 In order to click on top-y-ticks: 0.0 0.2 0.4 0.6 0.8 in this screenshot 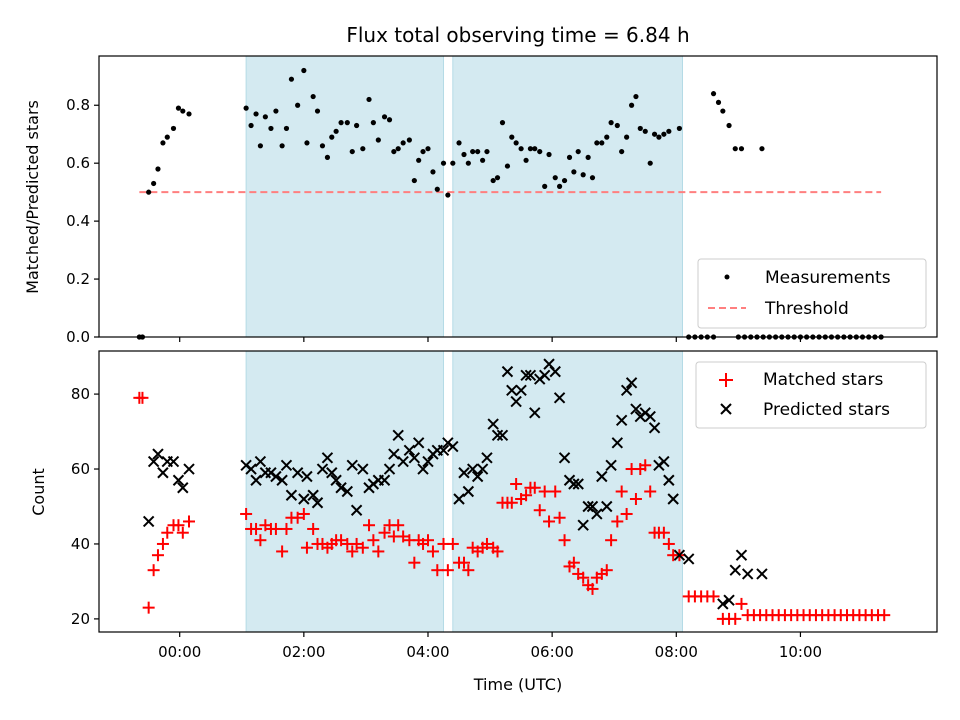, I will do `click(82, 221)`.